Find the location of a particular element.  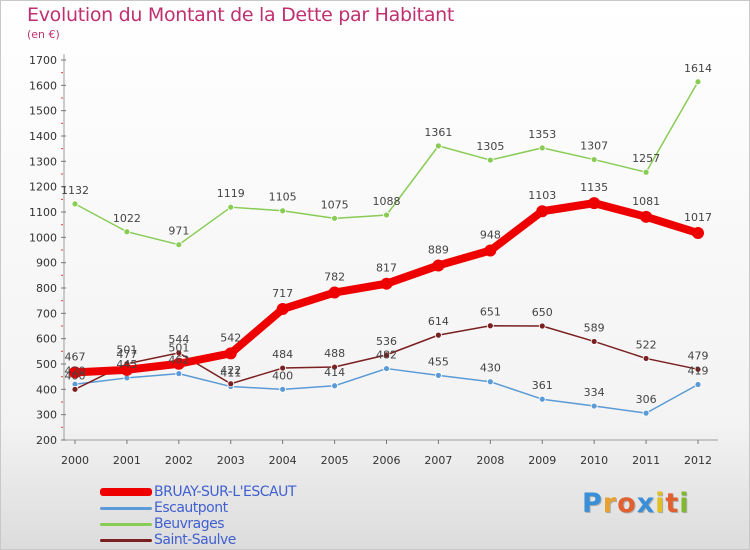

x-tick-label: 2001 is located at coordinates (127, 460).